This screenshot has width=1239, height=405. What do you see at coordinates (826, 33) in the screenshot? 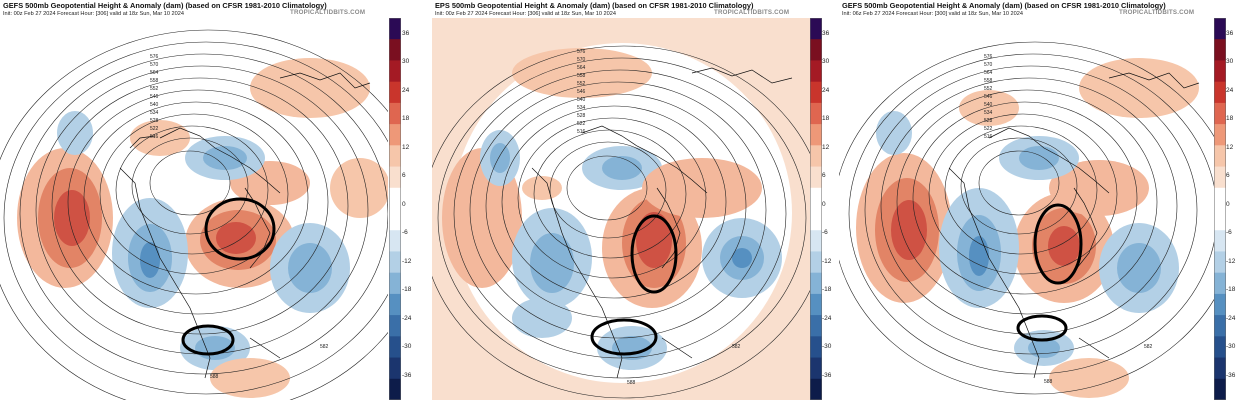
I see `colorbar-tick: 36` at bounding box center [826, 33].